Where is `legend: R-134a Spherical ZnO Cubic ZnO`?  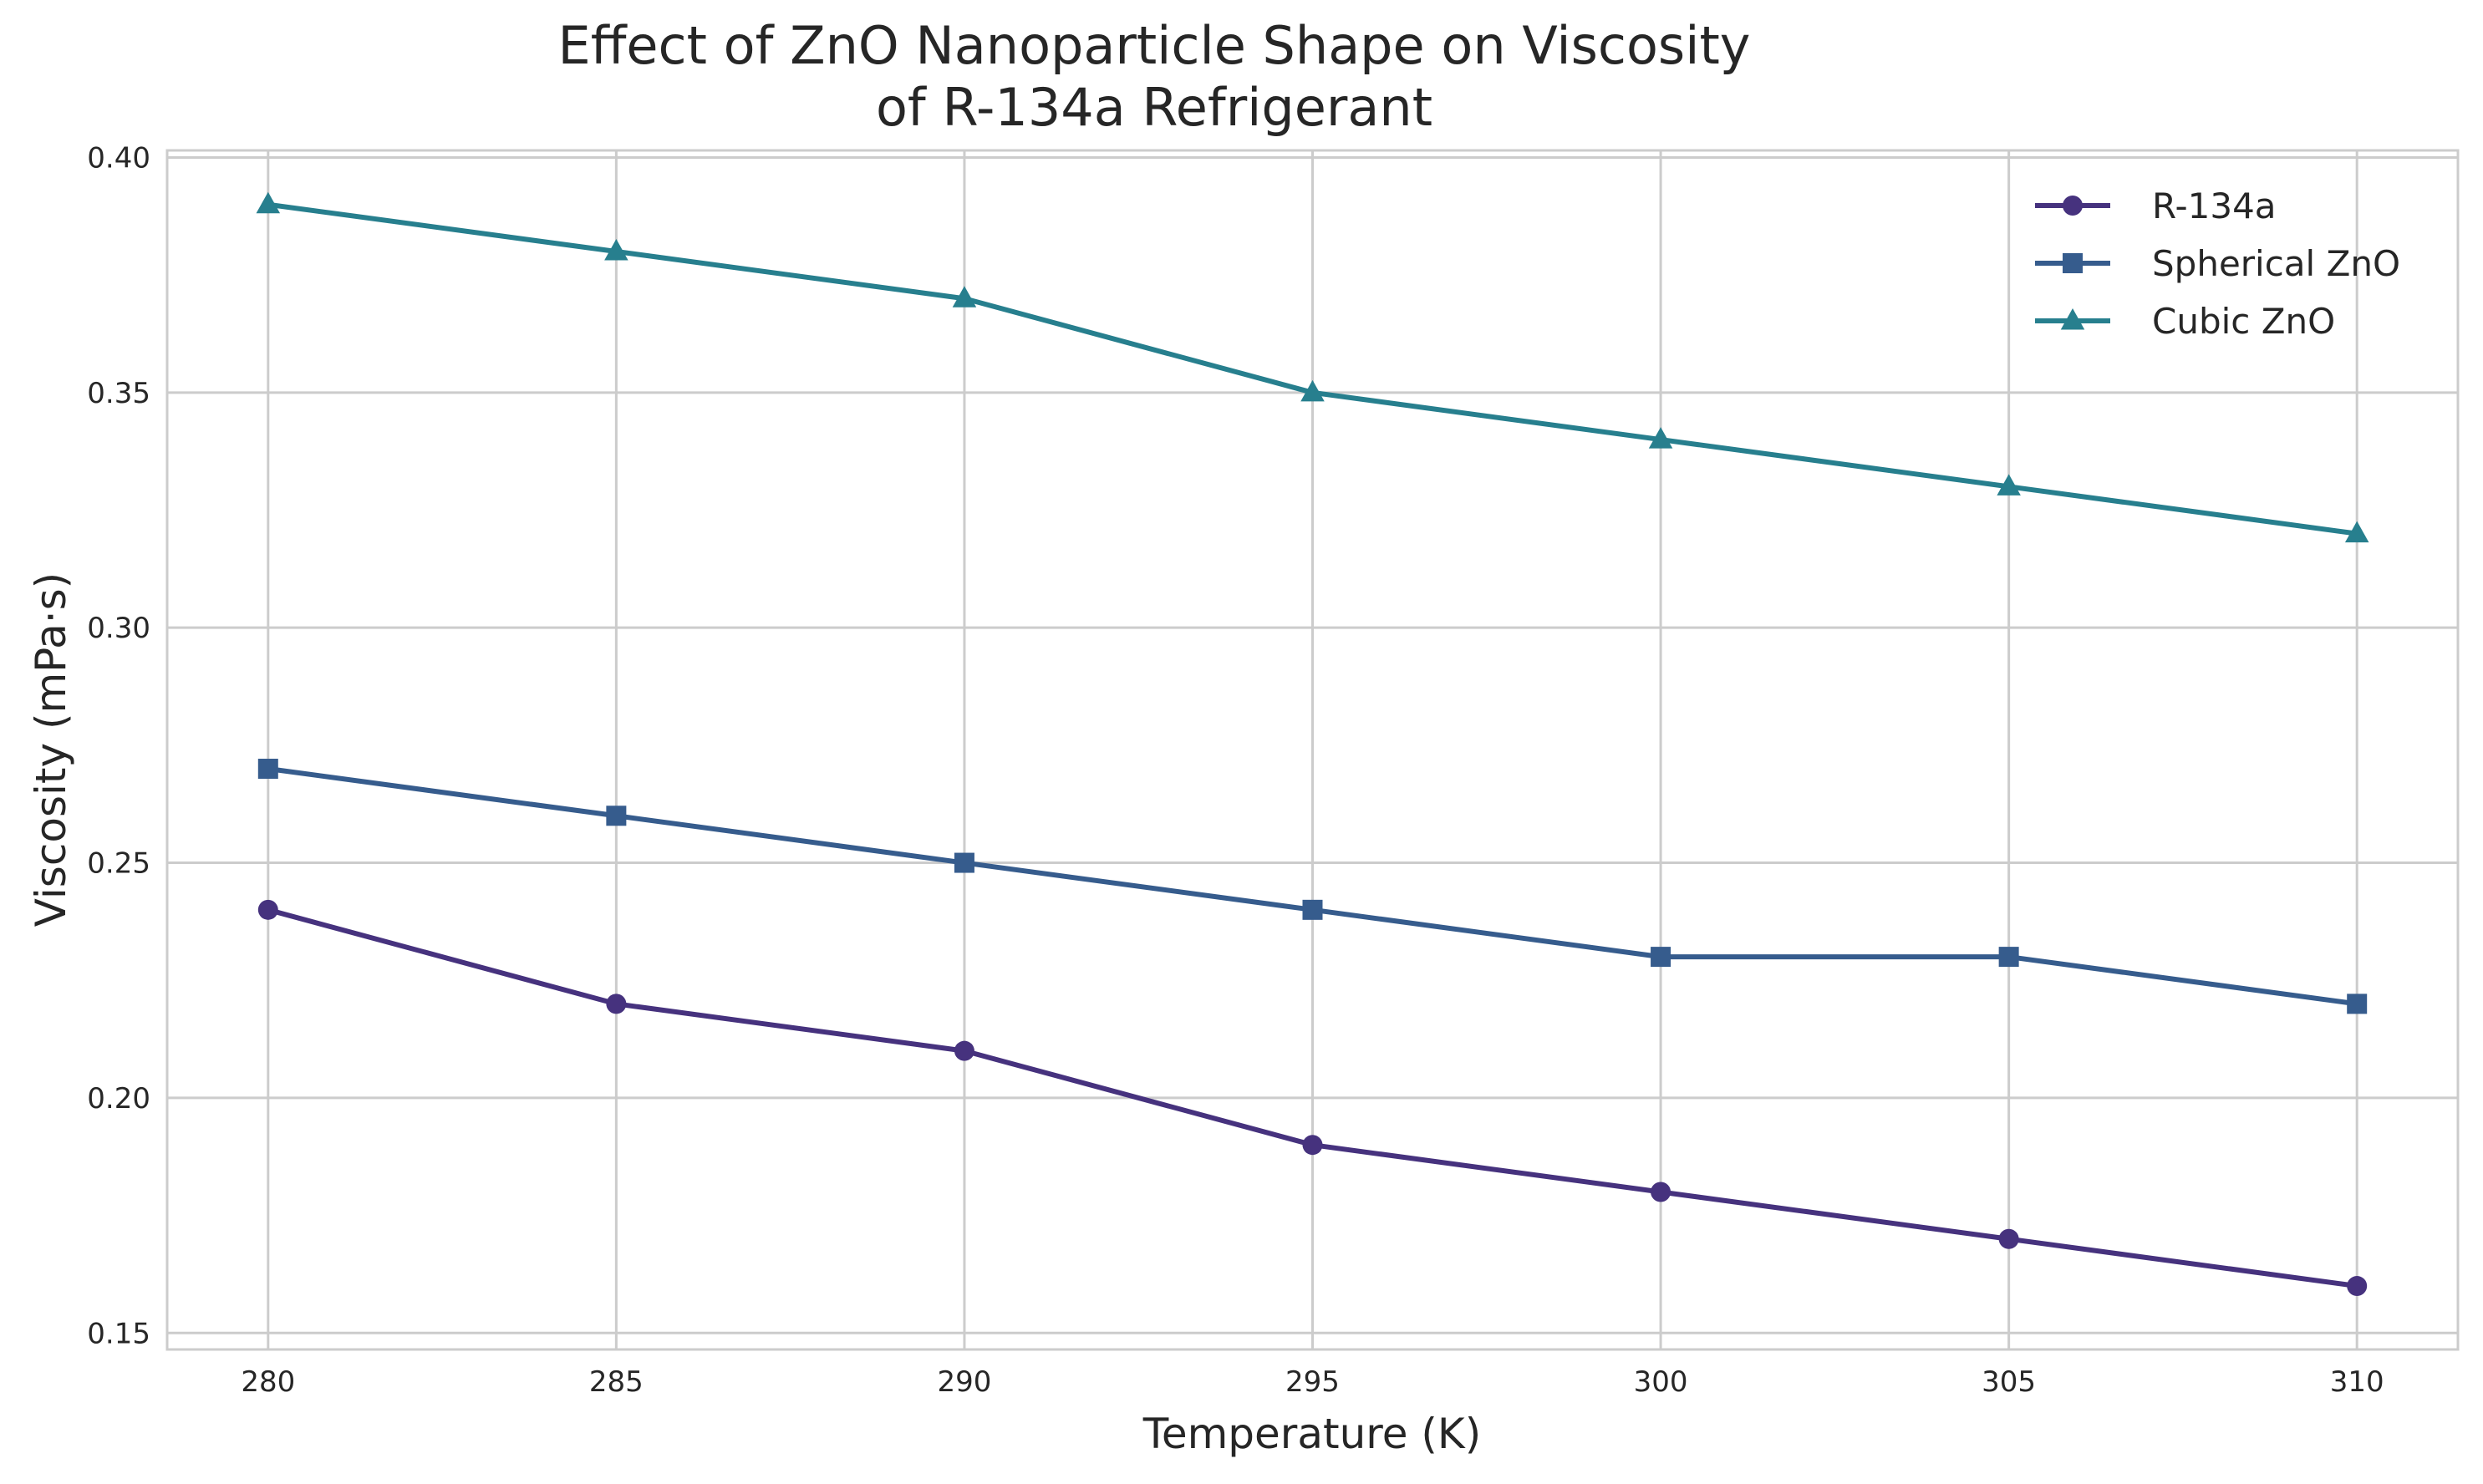 legend: R-134a Spherical ZnO Cubic ZnO is located at coordinates (2217, 264).